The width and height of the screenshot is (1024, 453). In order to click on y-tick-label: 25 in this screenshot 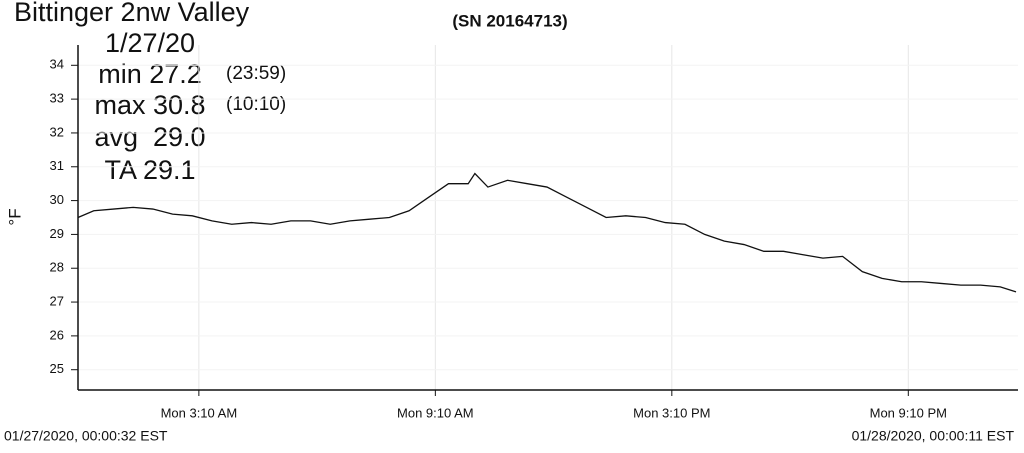, I will do `click(57, 368)`.